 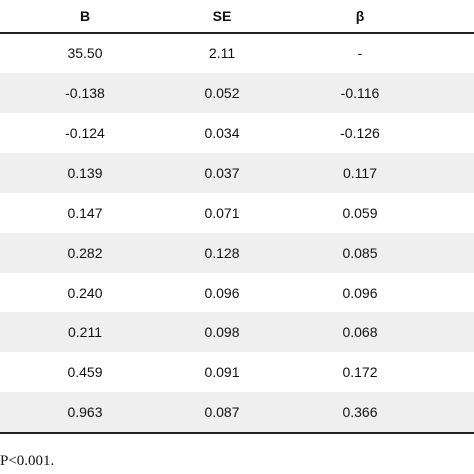 What do you see at coordinates (360, 172) in the screenshot?
I see `table-cell: 0.117` at bounding box center [360, 172].